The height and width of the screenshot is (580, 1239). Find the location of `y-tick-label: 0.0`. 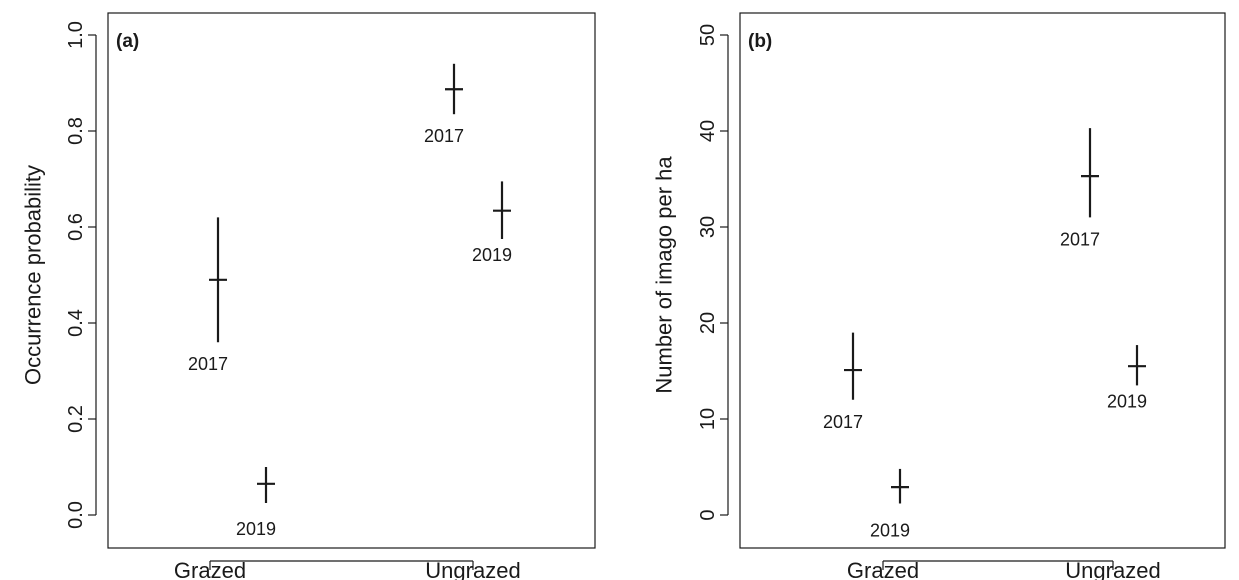

y-tick-label: 0.0 is located at coordinates (76, 515).